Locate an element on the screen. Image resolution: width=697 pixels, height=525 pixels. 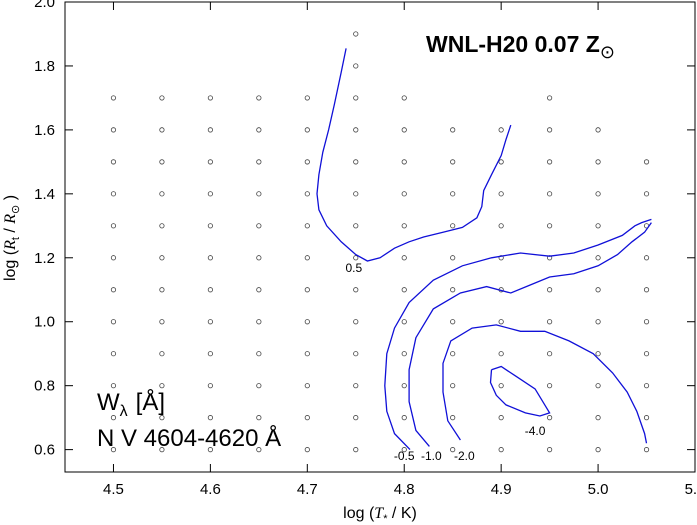
x-tick-label: 4.6 is located at coordinates (210, 489).